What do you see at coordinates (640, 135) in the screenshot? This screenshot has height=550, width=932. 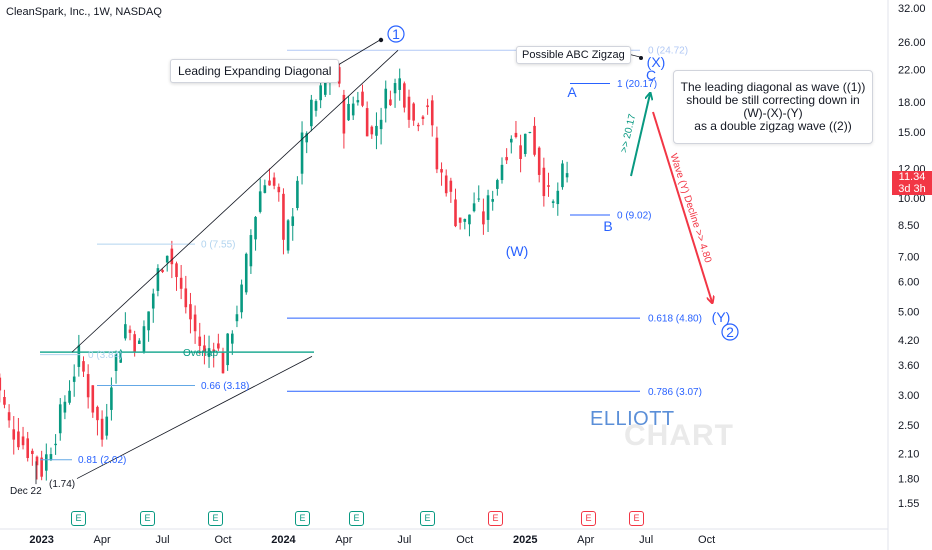 I see `up-arrow` at bounding box center [640, 135].